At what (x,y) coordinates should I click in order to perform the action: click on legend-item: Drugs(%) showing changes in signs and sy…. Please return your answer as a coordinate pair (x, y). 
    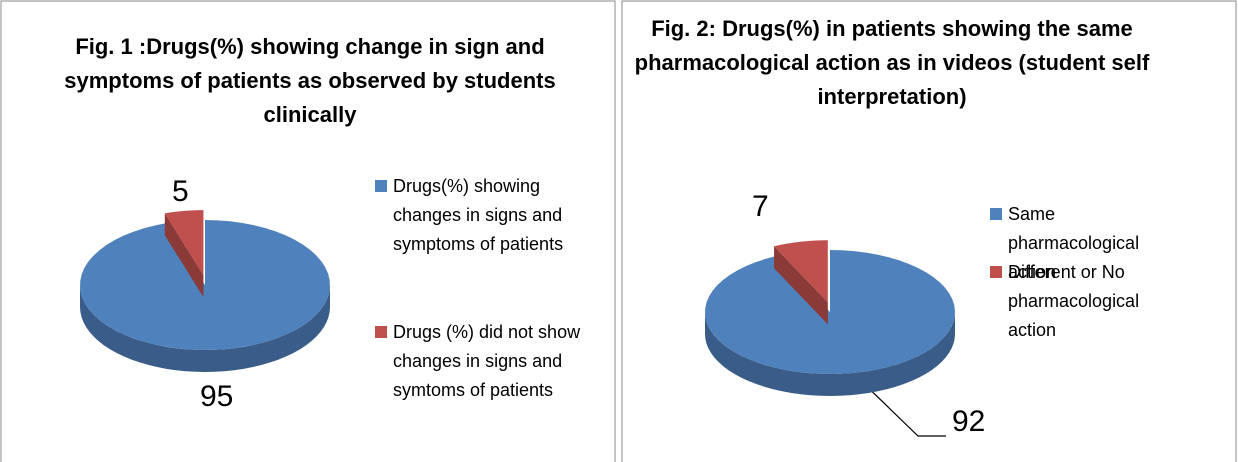
    Looking at the image, I should click on (481, 215).